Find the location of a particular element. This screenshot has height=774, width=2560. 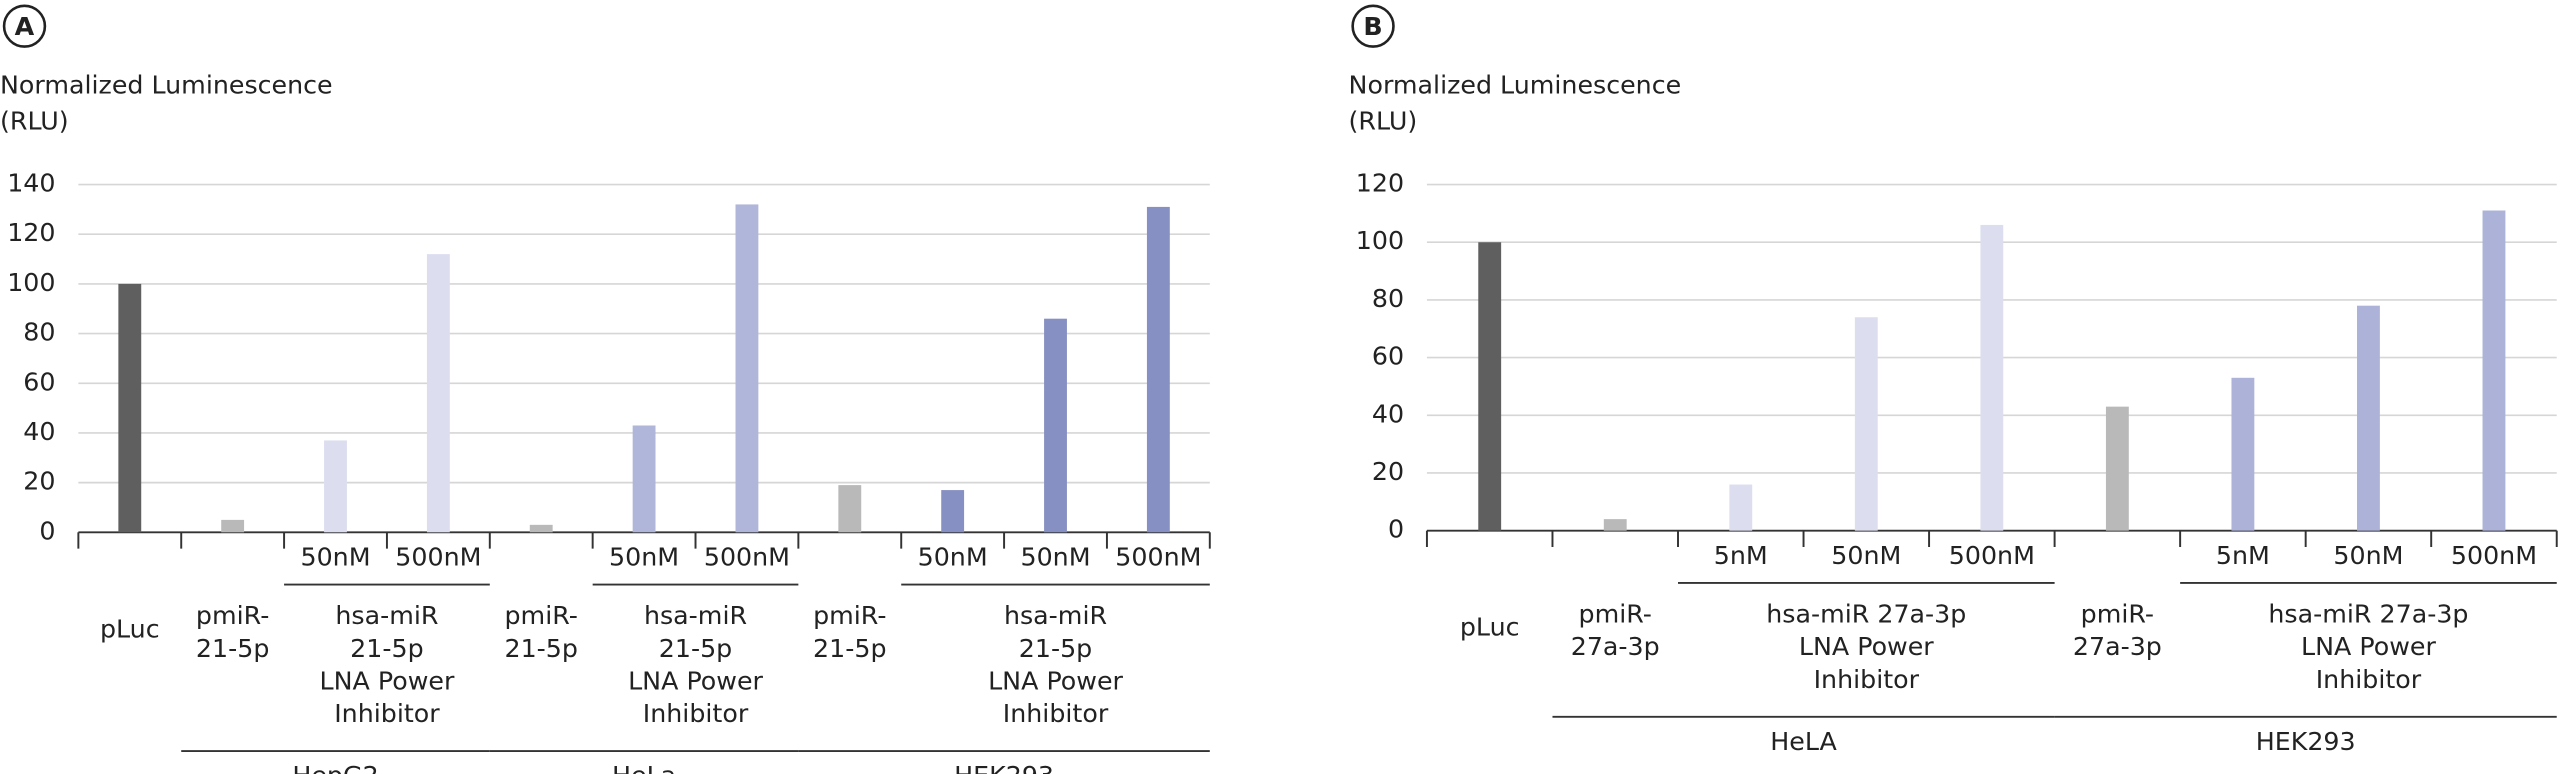

cell-line-label: HeLA is located at coordinates (1803, 741).